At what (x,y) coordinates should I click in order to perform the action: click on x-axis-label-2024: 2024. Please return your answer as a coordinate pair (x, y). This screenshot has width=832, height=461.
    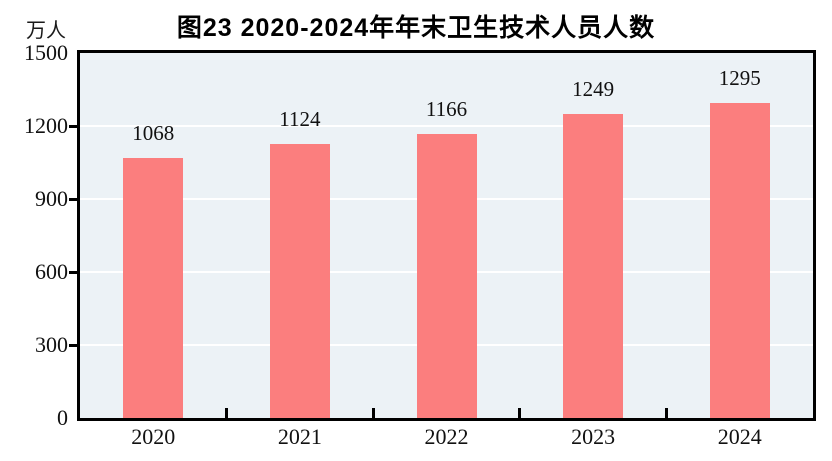
    Looking at the image, I should click on (739, 436).